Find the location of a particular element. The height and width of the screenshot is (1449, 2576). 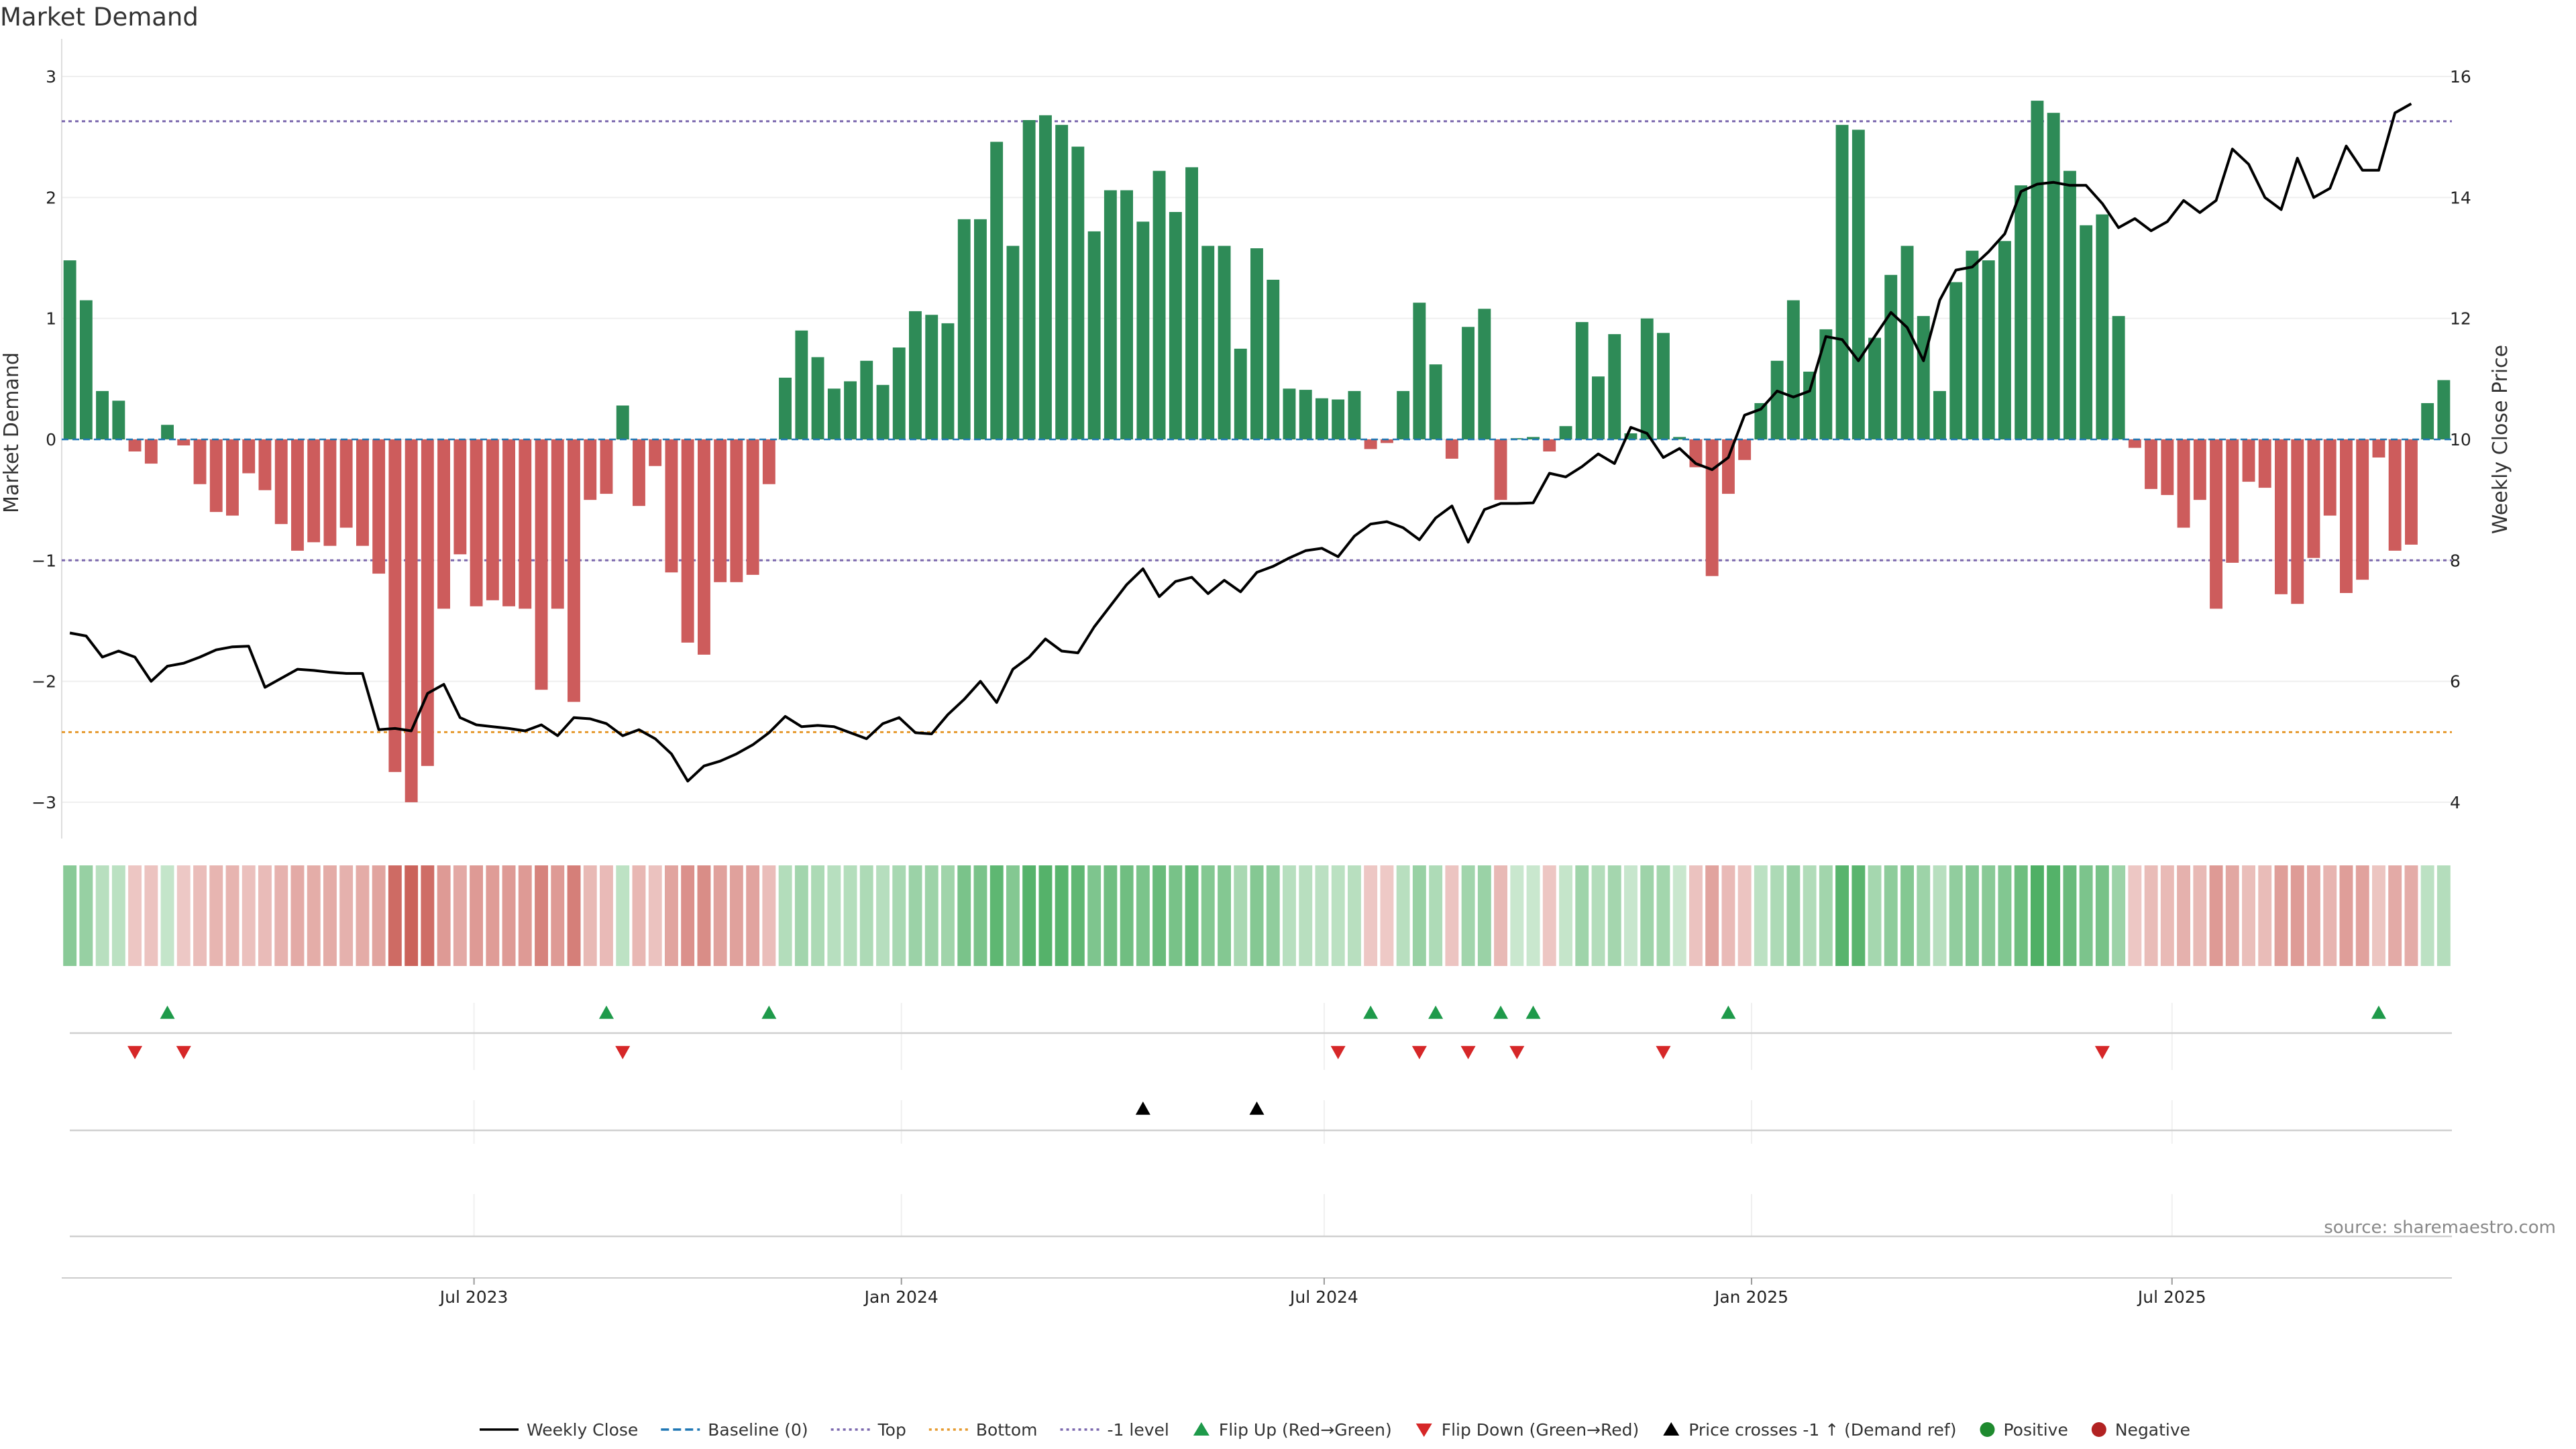

y-left-axis-label: Market Demand is located at coordinates (11, 432).